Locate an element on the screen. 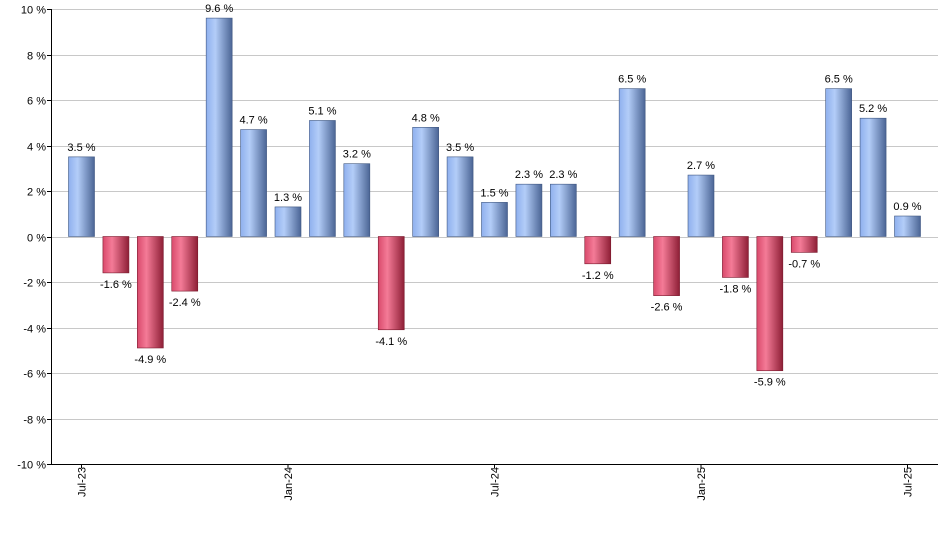 The image size is (940, 550). bar-value-label: 2.7 % is located at coordinates (701, 166).